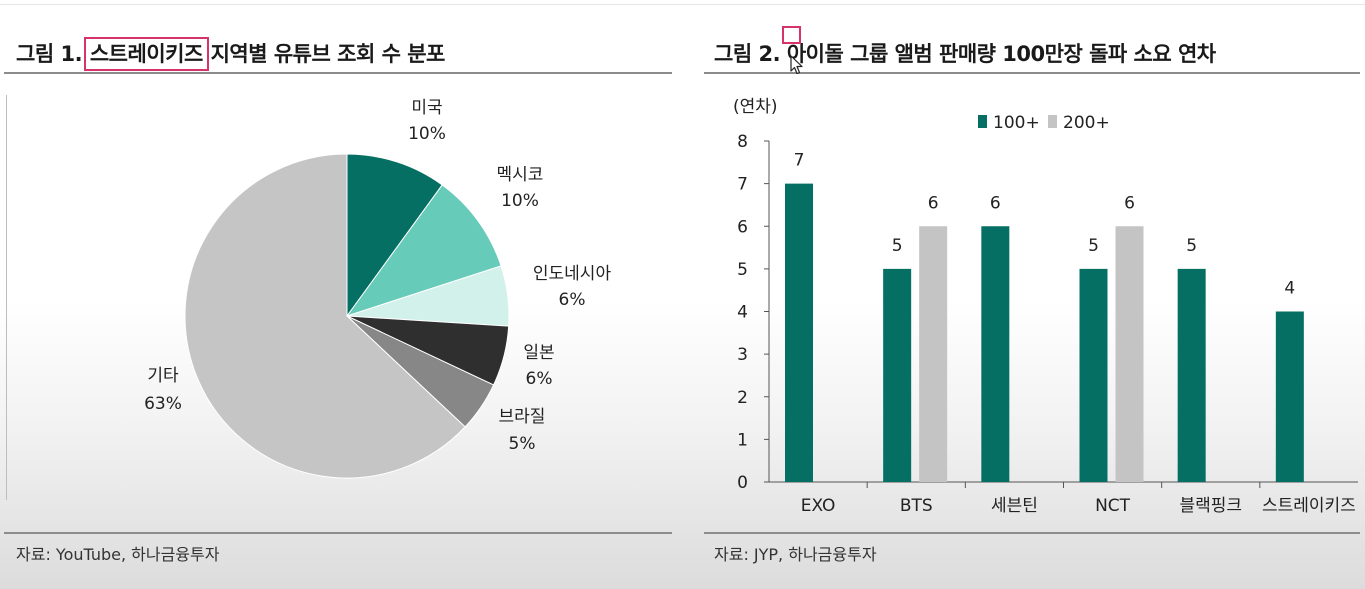 The height and width of the screenshot is (589, 1365). I want to click on pie-value-item-0: 10%, so click(427, 134).